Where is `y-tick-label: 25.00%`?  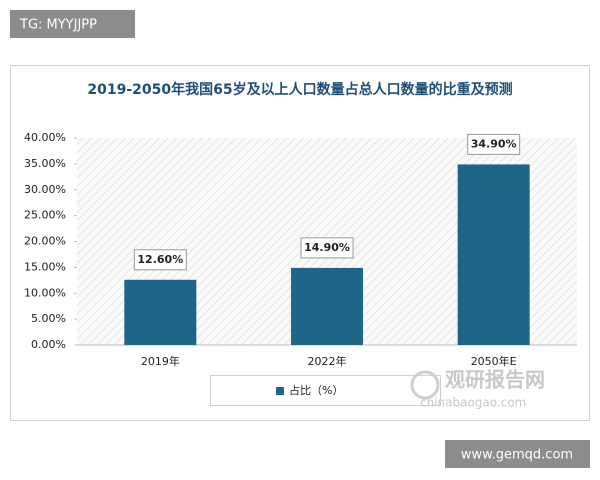
y-tick-label: 25.00% is located at coordinates (45, 215).